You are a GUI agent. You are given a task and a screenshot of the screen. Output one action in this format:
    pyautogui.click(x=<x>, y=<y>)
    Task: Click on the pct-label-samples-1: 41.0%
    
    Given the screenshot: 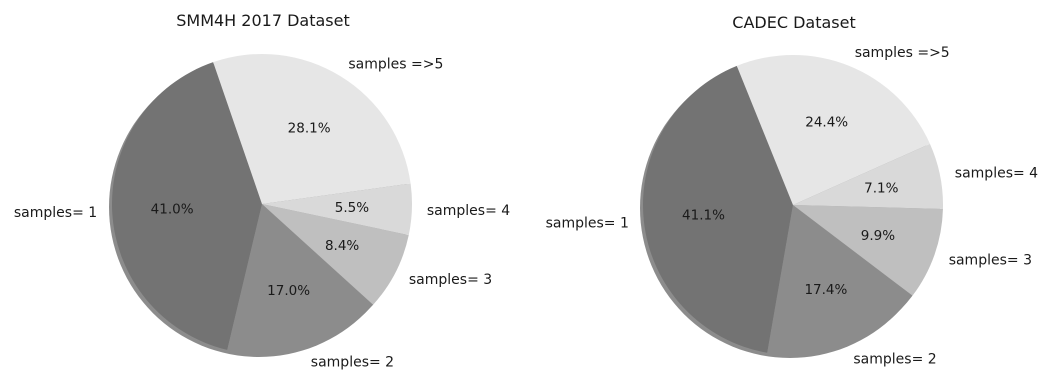 What is the action you would take?
    pyautogui.click(x=172, y=209)
    